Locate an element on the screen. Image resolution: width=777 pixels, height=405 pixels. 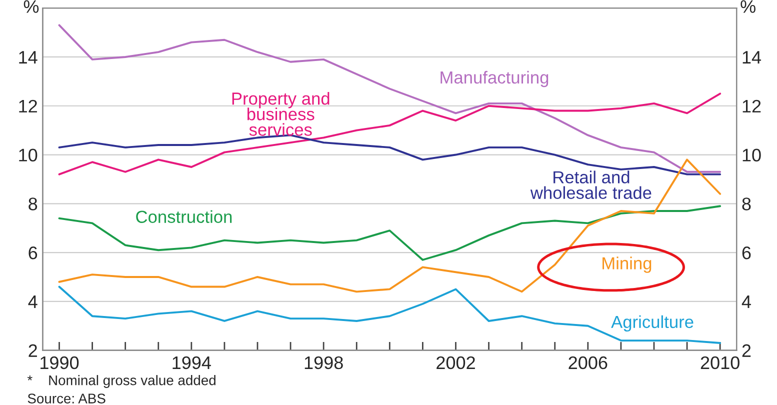
y-tick-label: 8 is located at coordinates (33, 204).